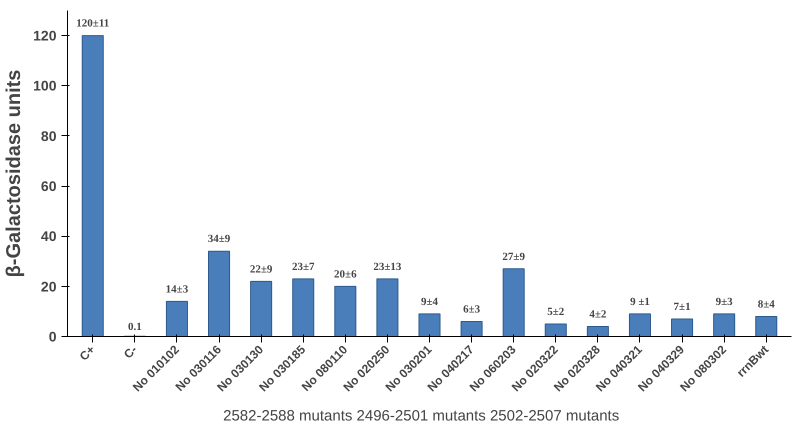 The width and height of the screenshot is (811, 427). I want to click on data-label: 9±4, so click(429, 302).